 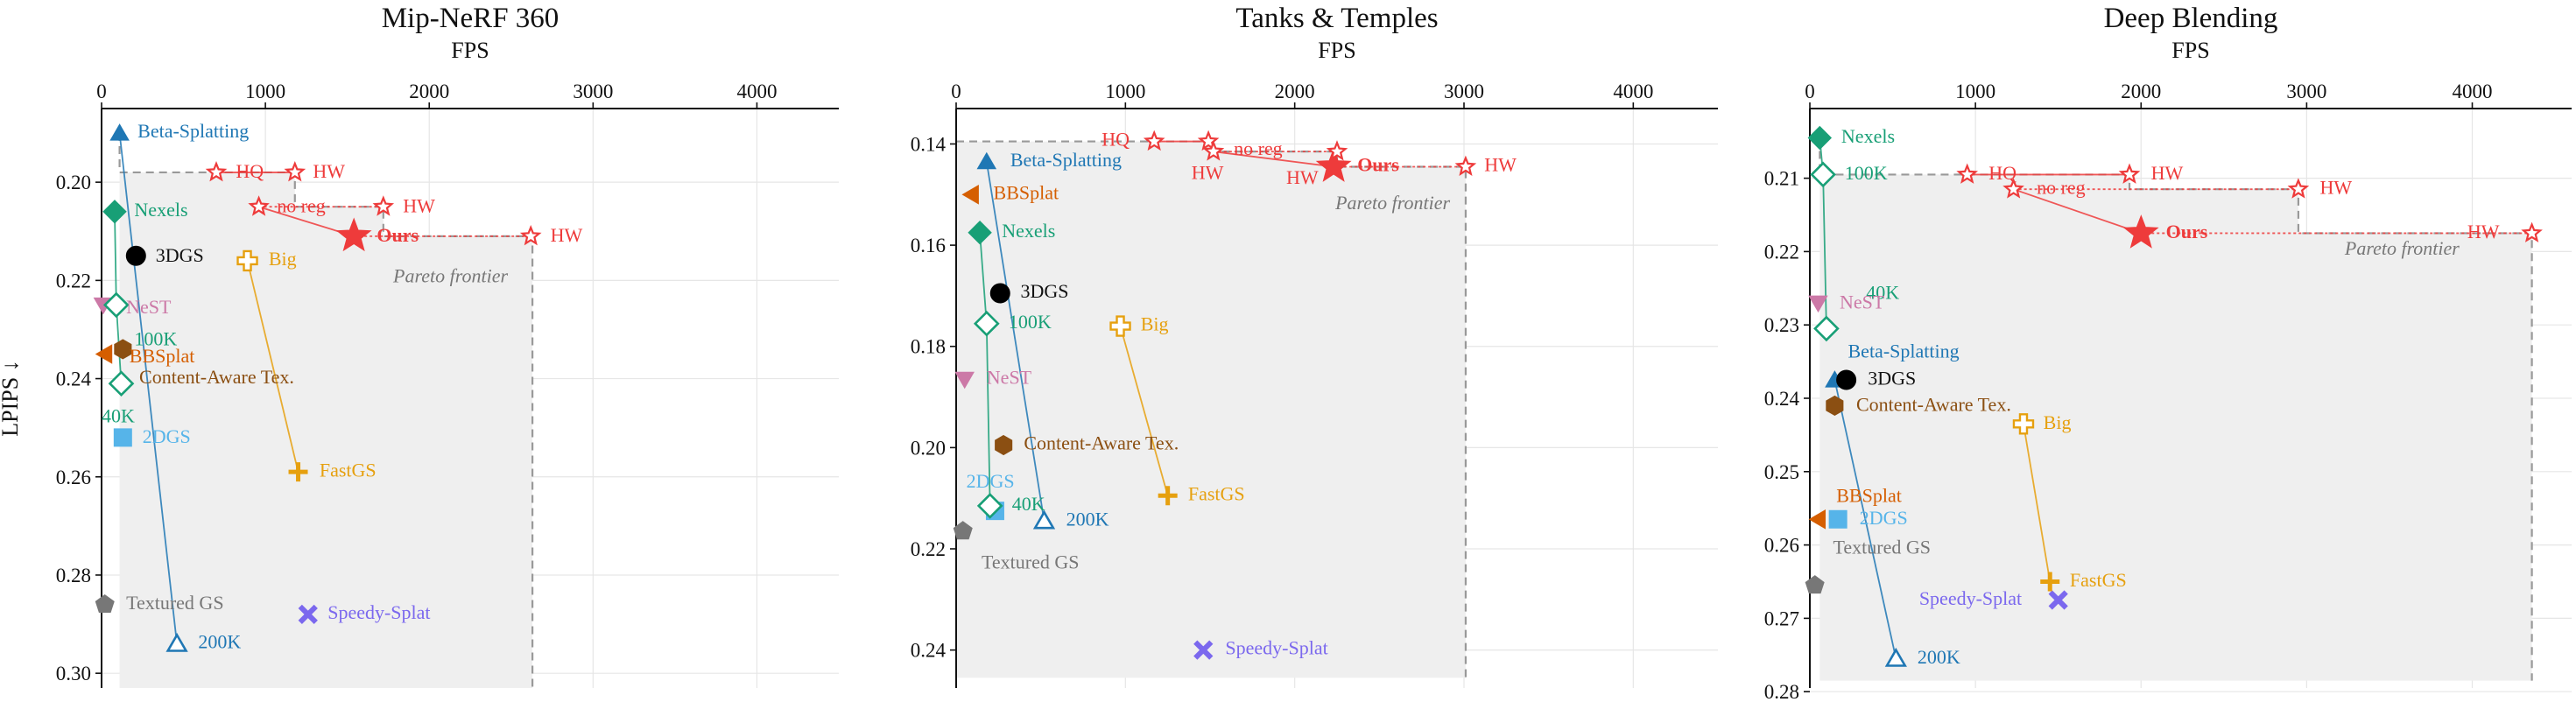 What do you see at coordinates (1781, 252) in the screenshot?
I see `y-tick-label: 0.22` at bounding box center [1781, 252].